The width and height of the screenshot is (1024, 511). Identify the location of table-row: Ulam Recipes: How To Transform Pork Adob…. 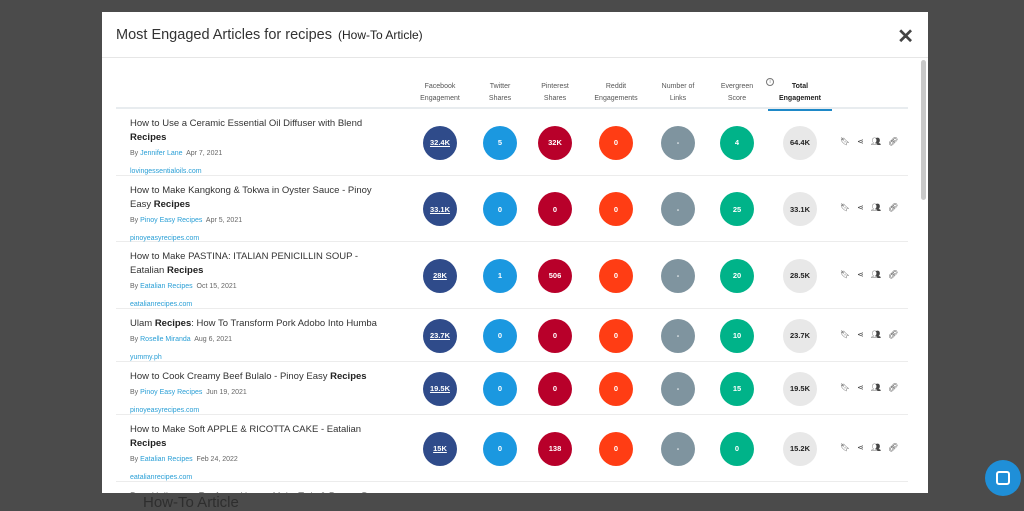
(512, 335).